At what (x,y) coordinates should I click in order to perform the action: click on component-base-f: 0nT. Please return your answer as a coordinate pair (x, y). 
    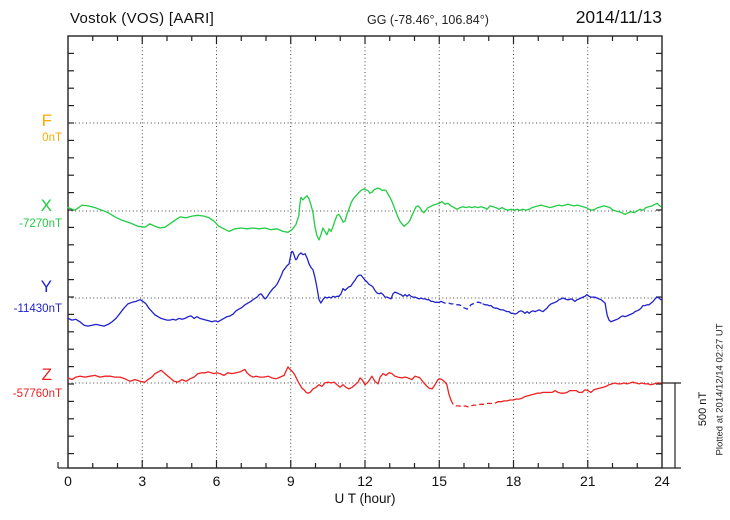
    Looking at the image, I should click on (52, 138).